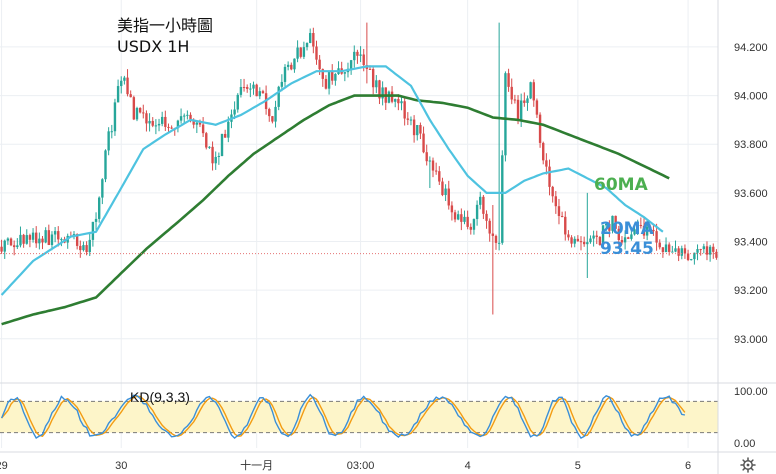 The height and width of the screenshot is (474, 776). I want to click on price-tick-label: 93.200, so click(751, 291).